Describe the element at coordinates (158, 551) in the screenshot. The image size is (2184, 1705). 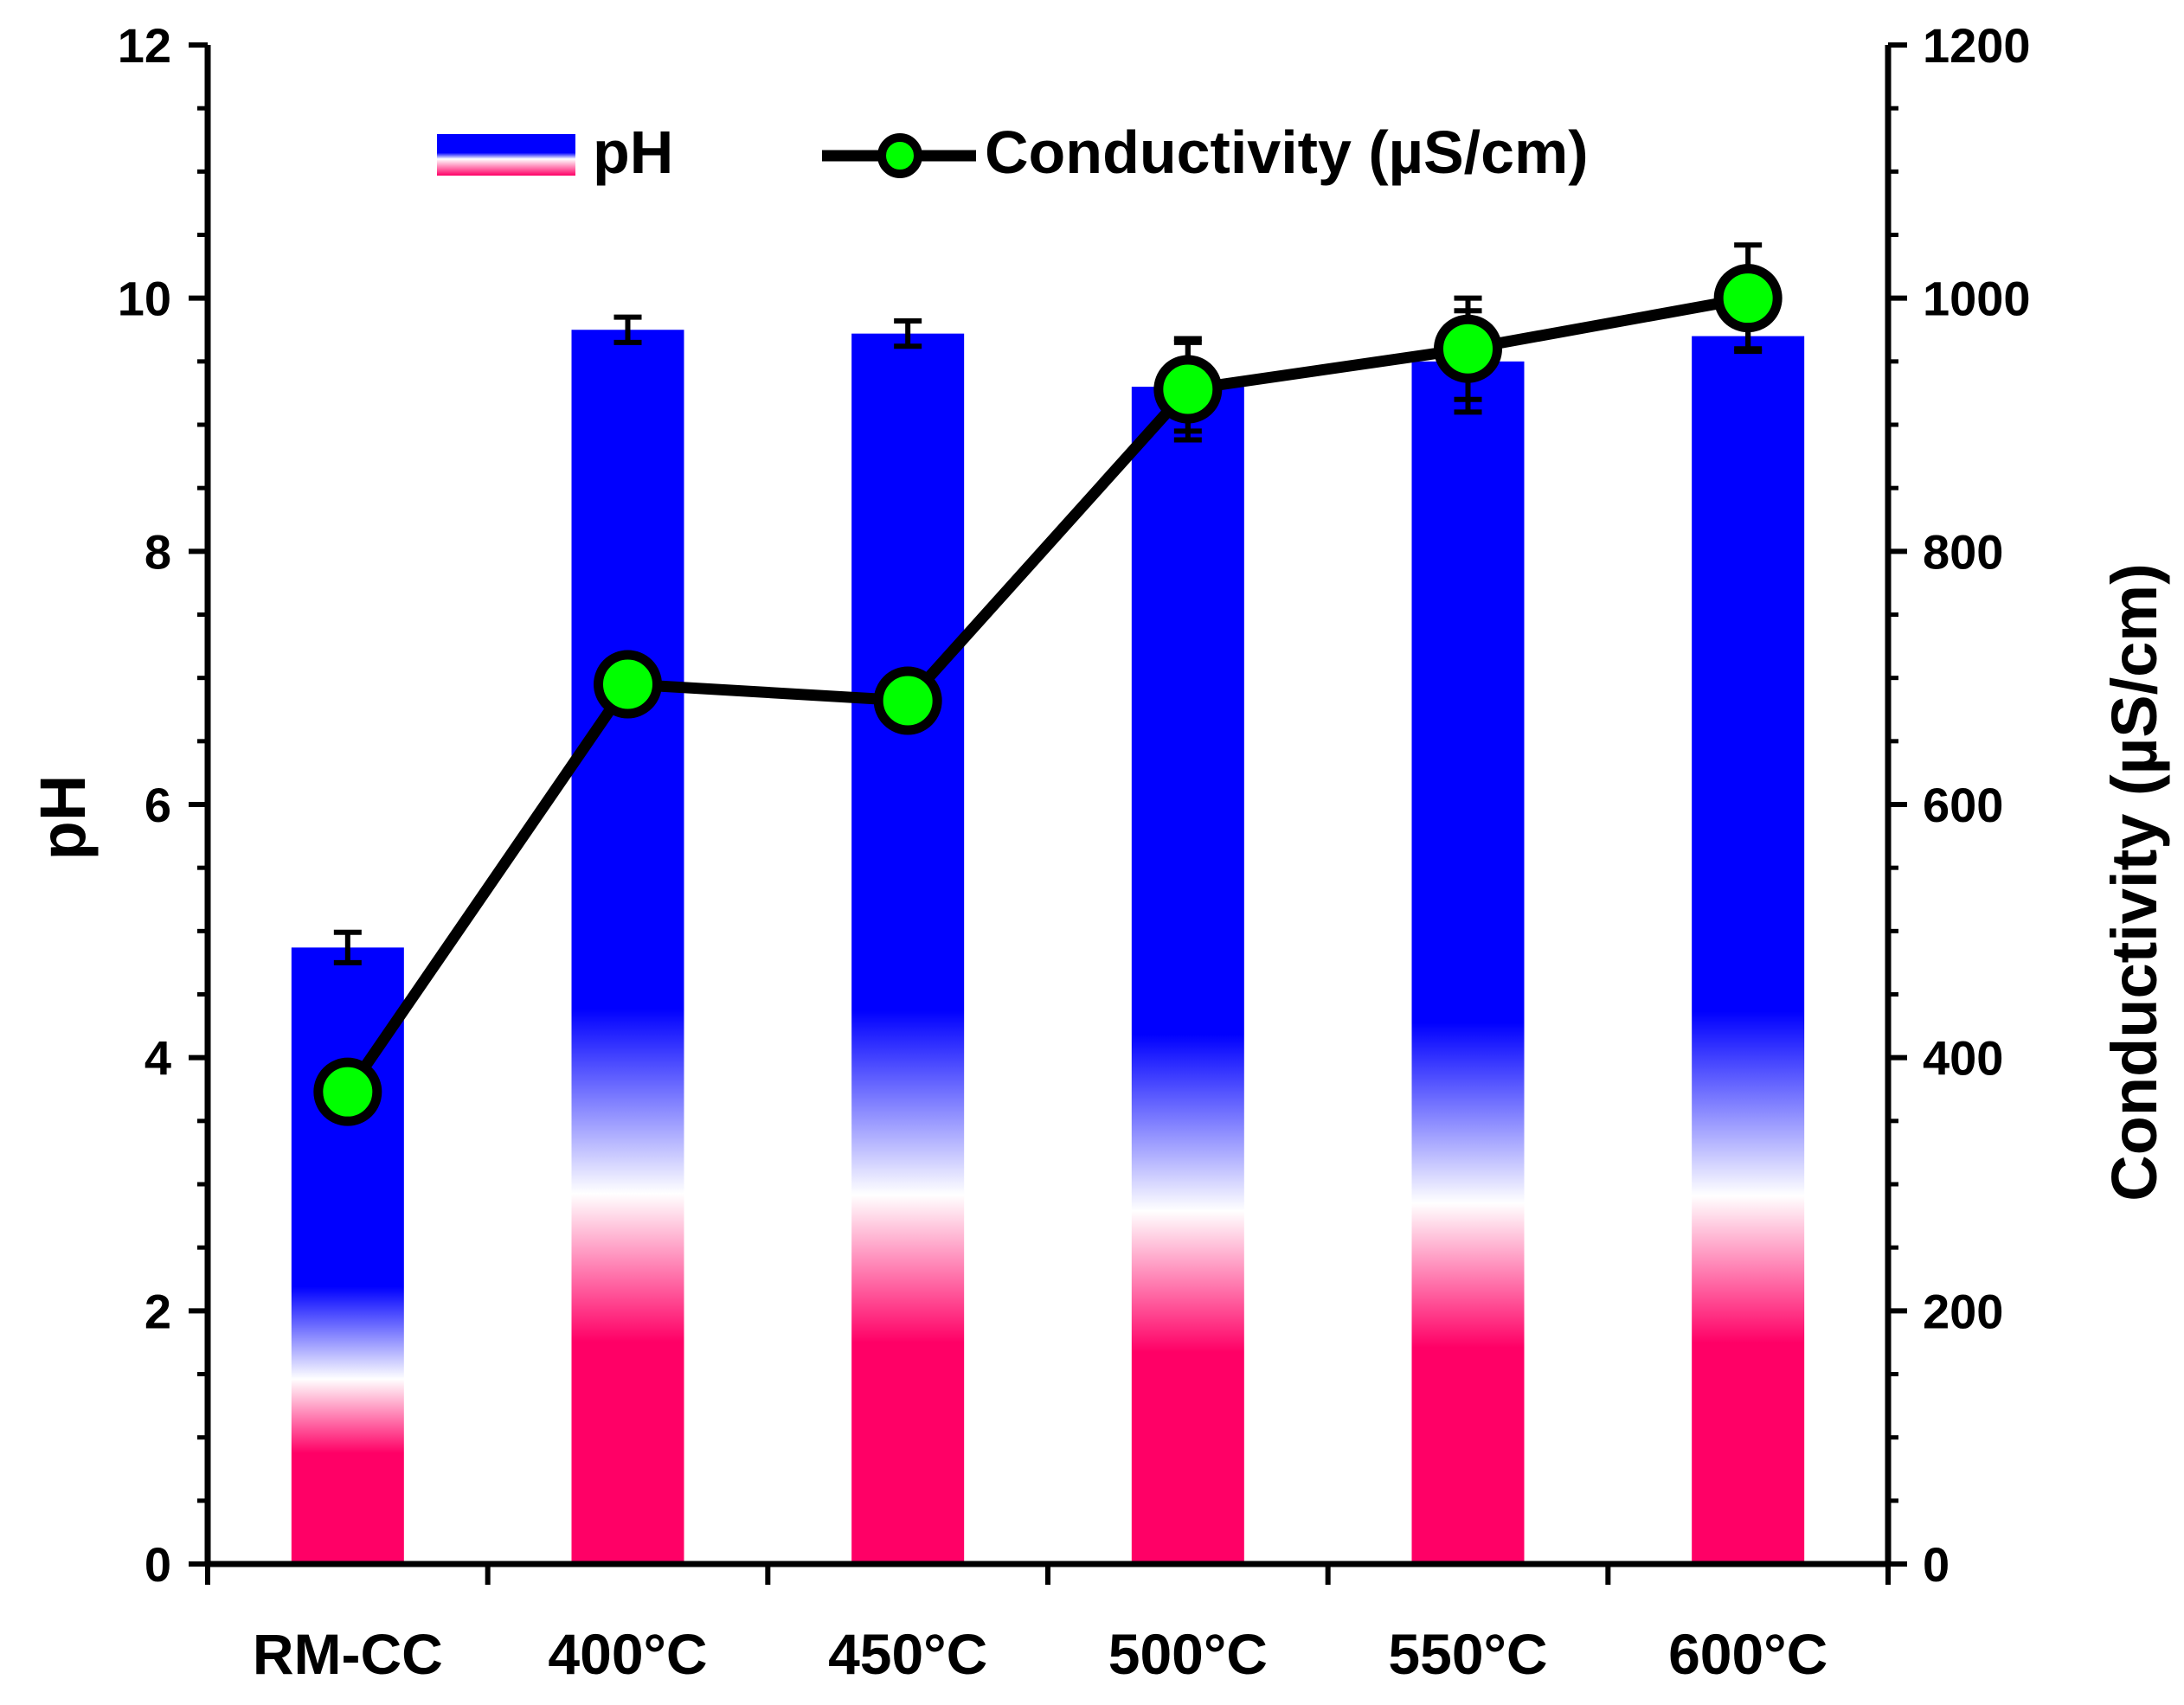
I see `y-left-tick-label: 8` at that location.